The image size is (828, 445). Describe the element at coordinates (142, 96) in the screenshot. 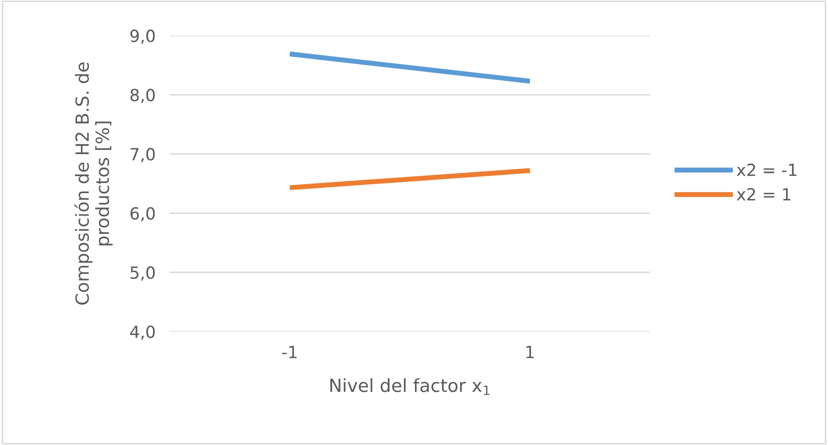

I see `y-tick-label: 8,0` at that location.